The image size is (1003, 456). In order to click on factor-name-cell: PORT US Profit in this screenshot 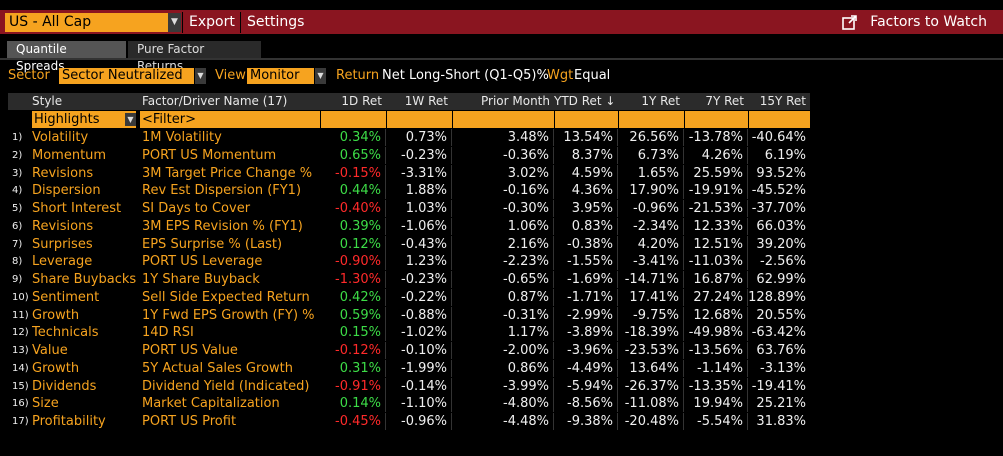, I will do `click(189, 421)`.